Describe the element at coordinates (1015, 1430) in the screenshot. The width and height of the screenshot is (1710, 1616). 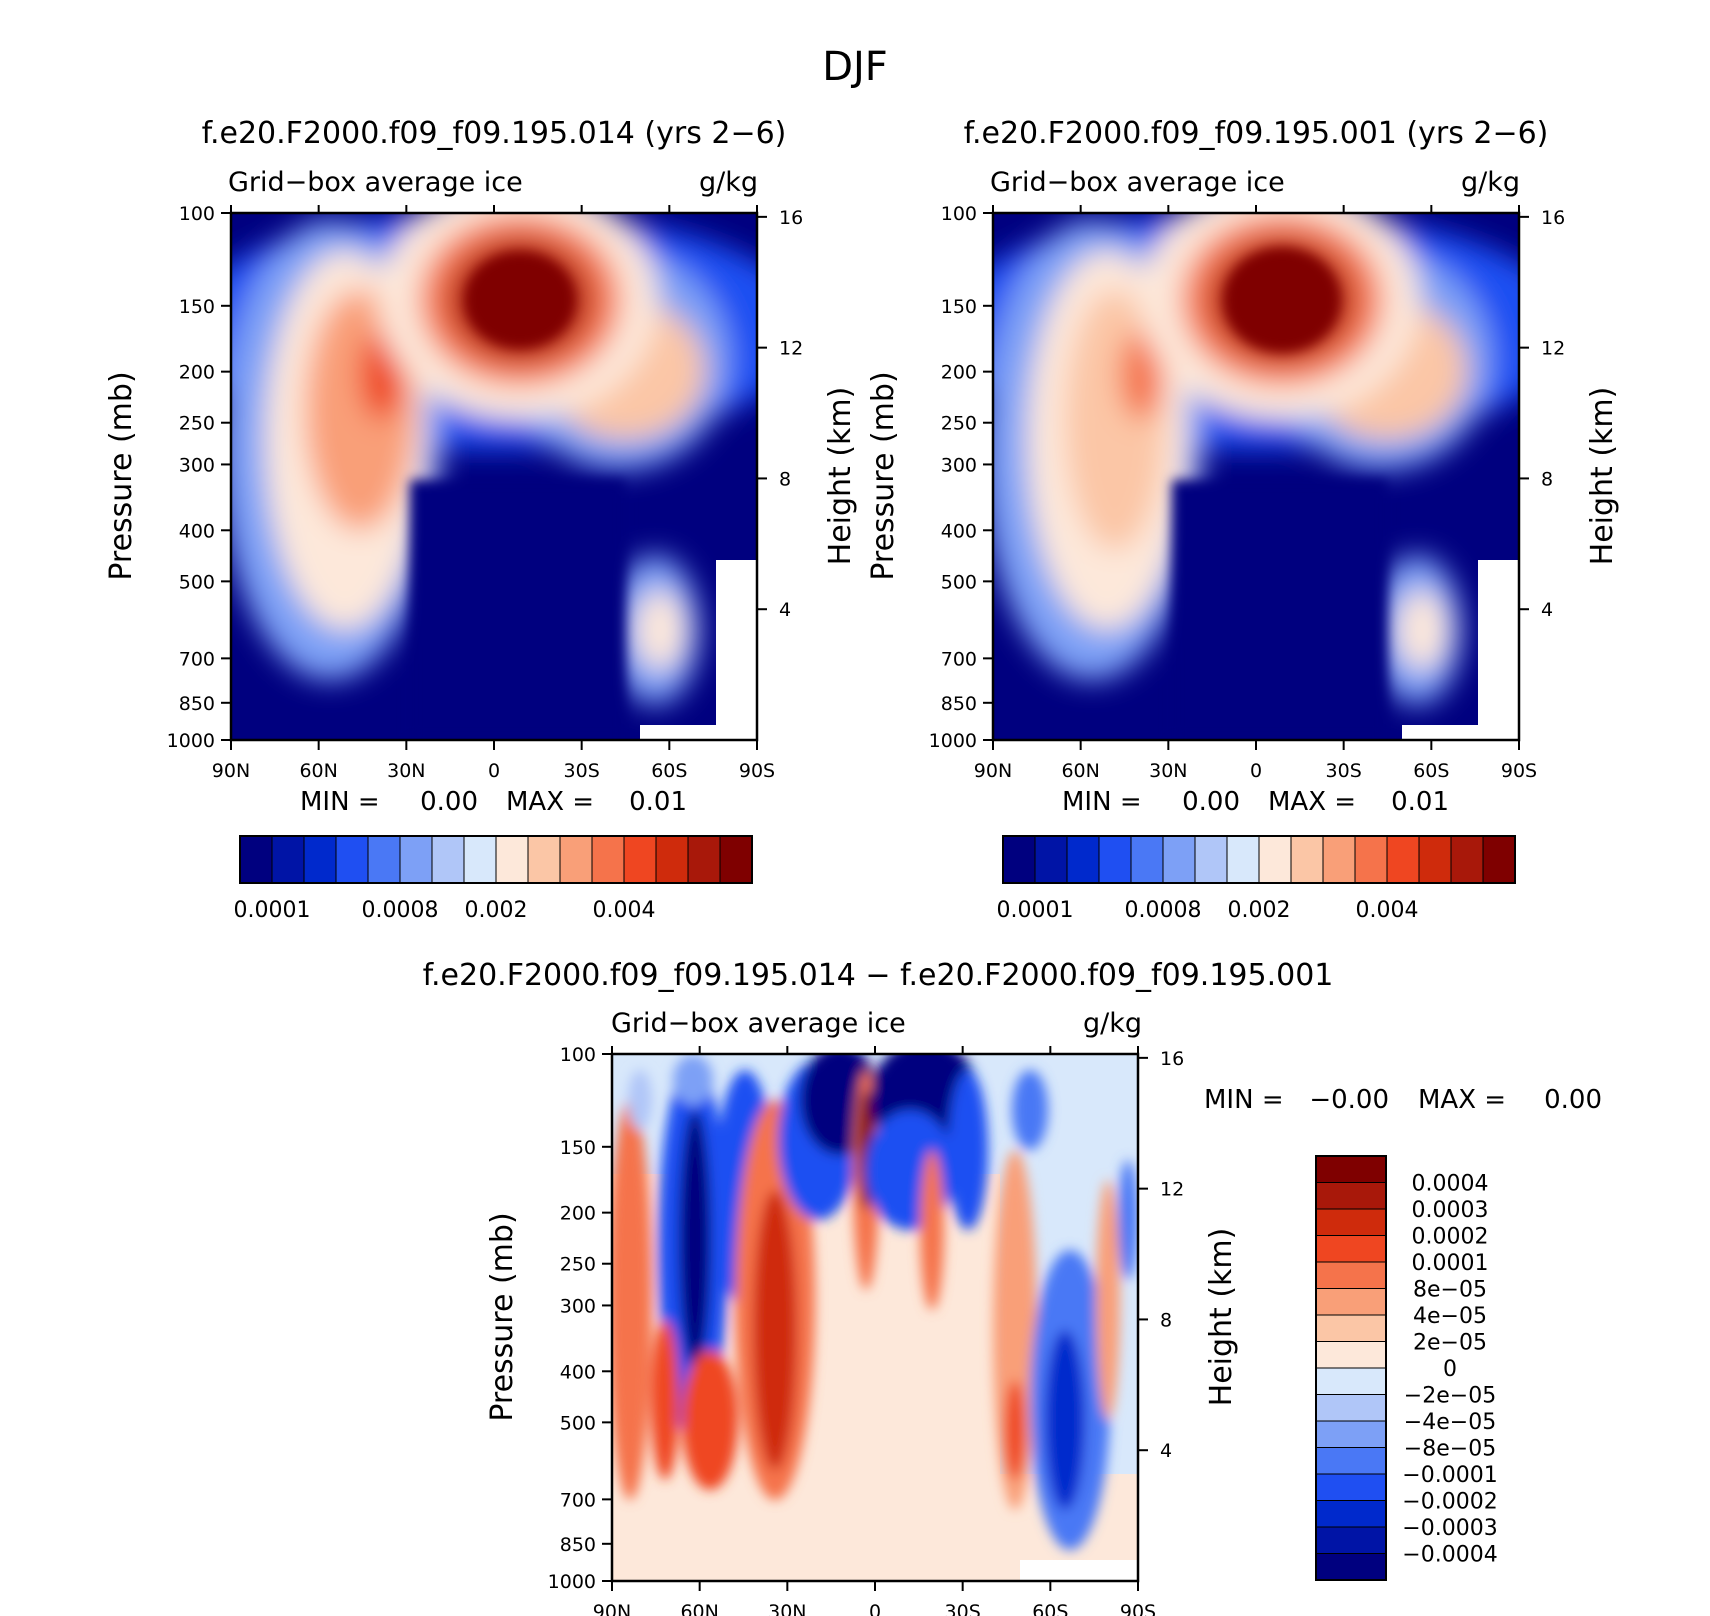
I see `sh-50-positive-core` at that location.